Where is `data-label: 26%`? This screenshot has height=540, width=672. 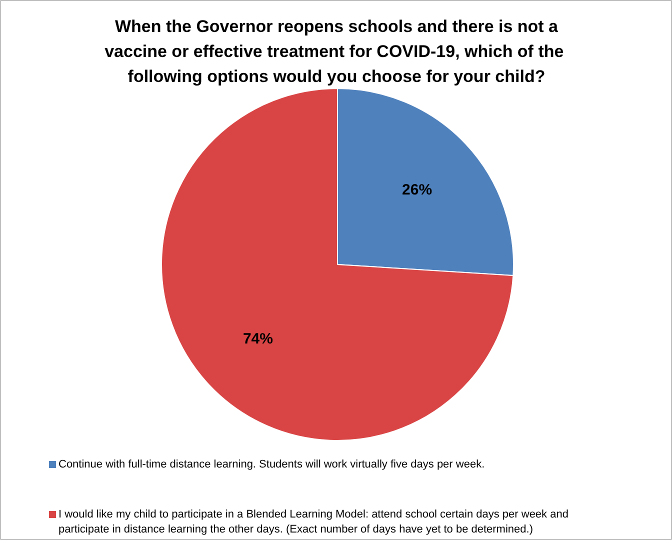 data-label: 26% is located at coordinates (417, 189).